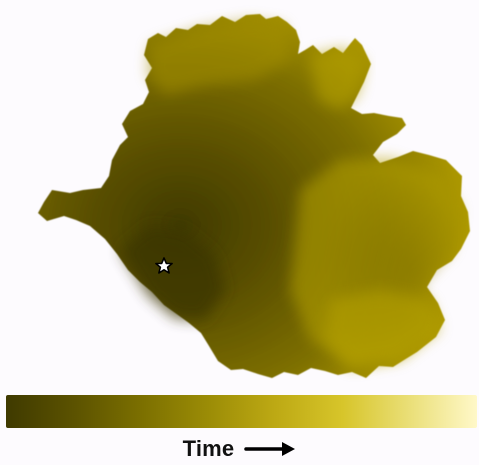 The width and height of the screenshot is (479, 465). Describe the element at coordinates (239, 449) in the screenshot. I see `time-axis-label: Time` at that location.